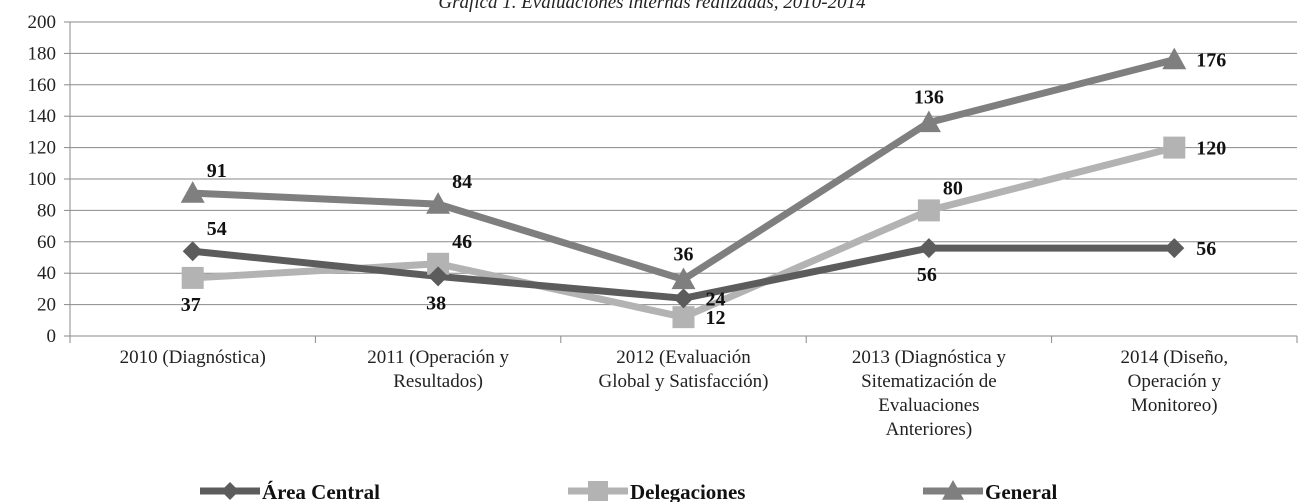 The width and height of the screenshot is (1305, 502). I want to click on data-label: 37, so click(191, 305).